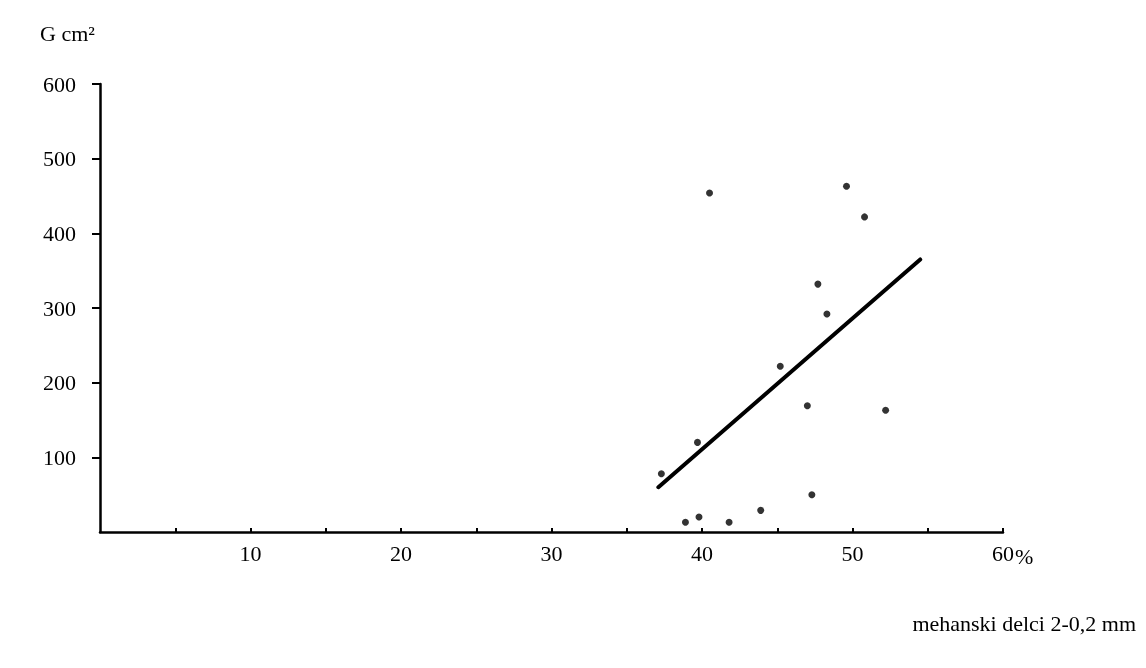 The height and width of the screenshot is (668, 1146). I want to click on y-tick-label: 200, so click(59, 383).